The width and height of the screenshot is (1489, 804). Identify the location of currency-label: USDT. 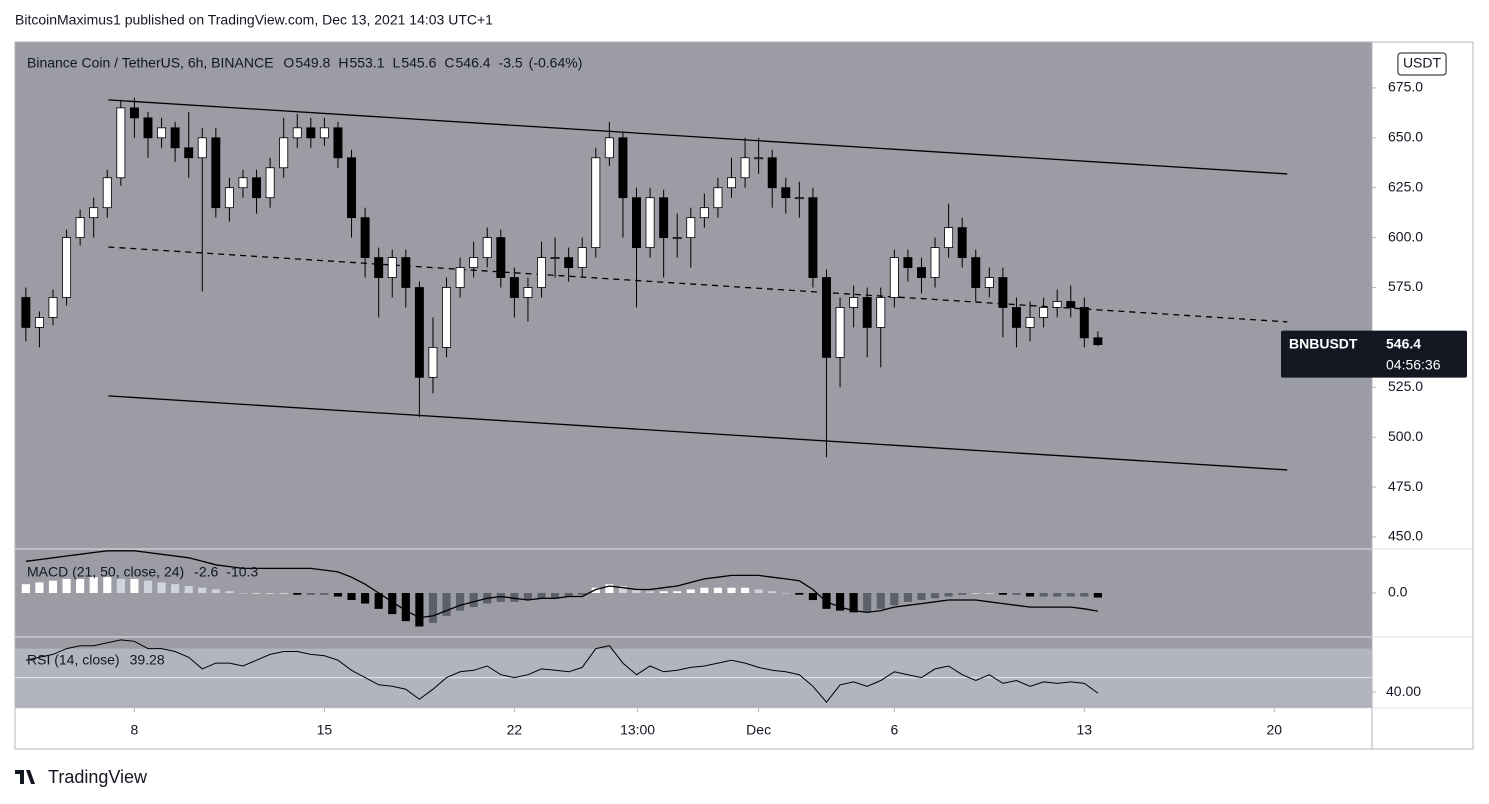
(1422, 63).